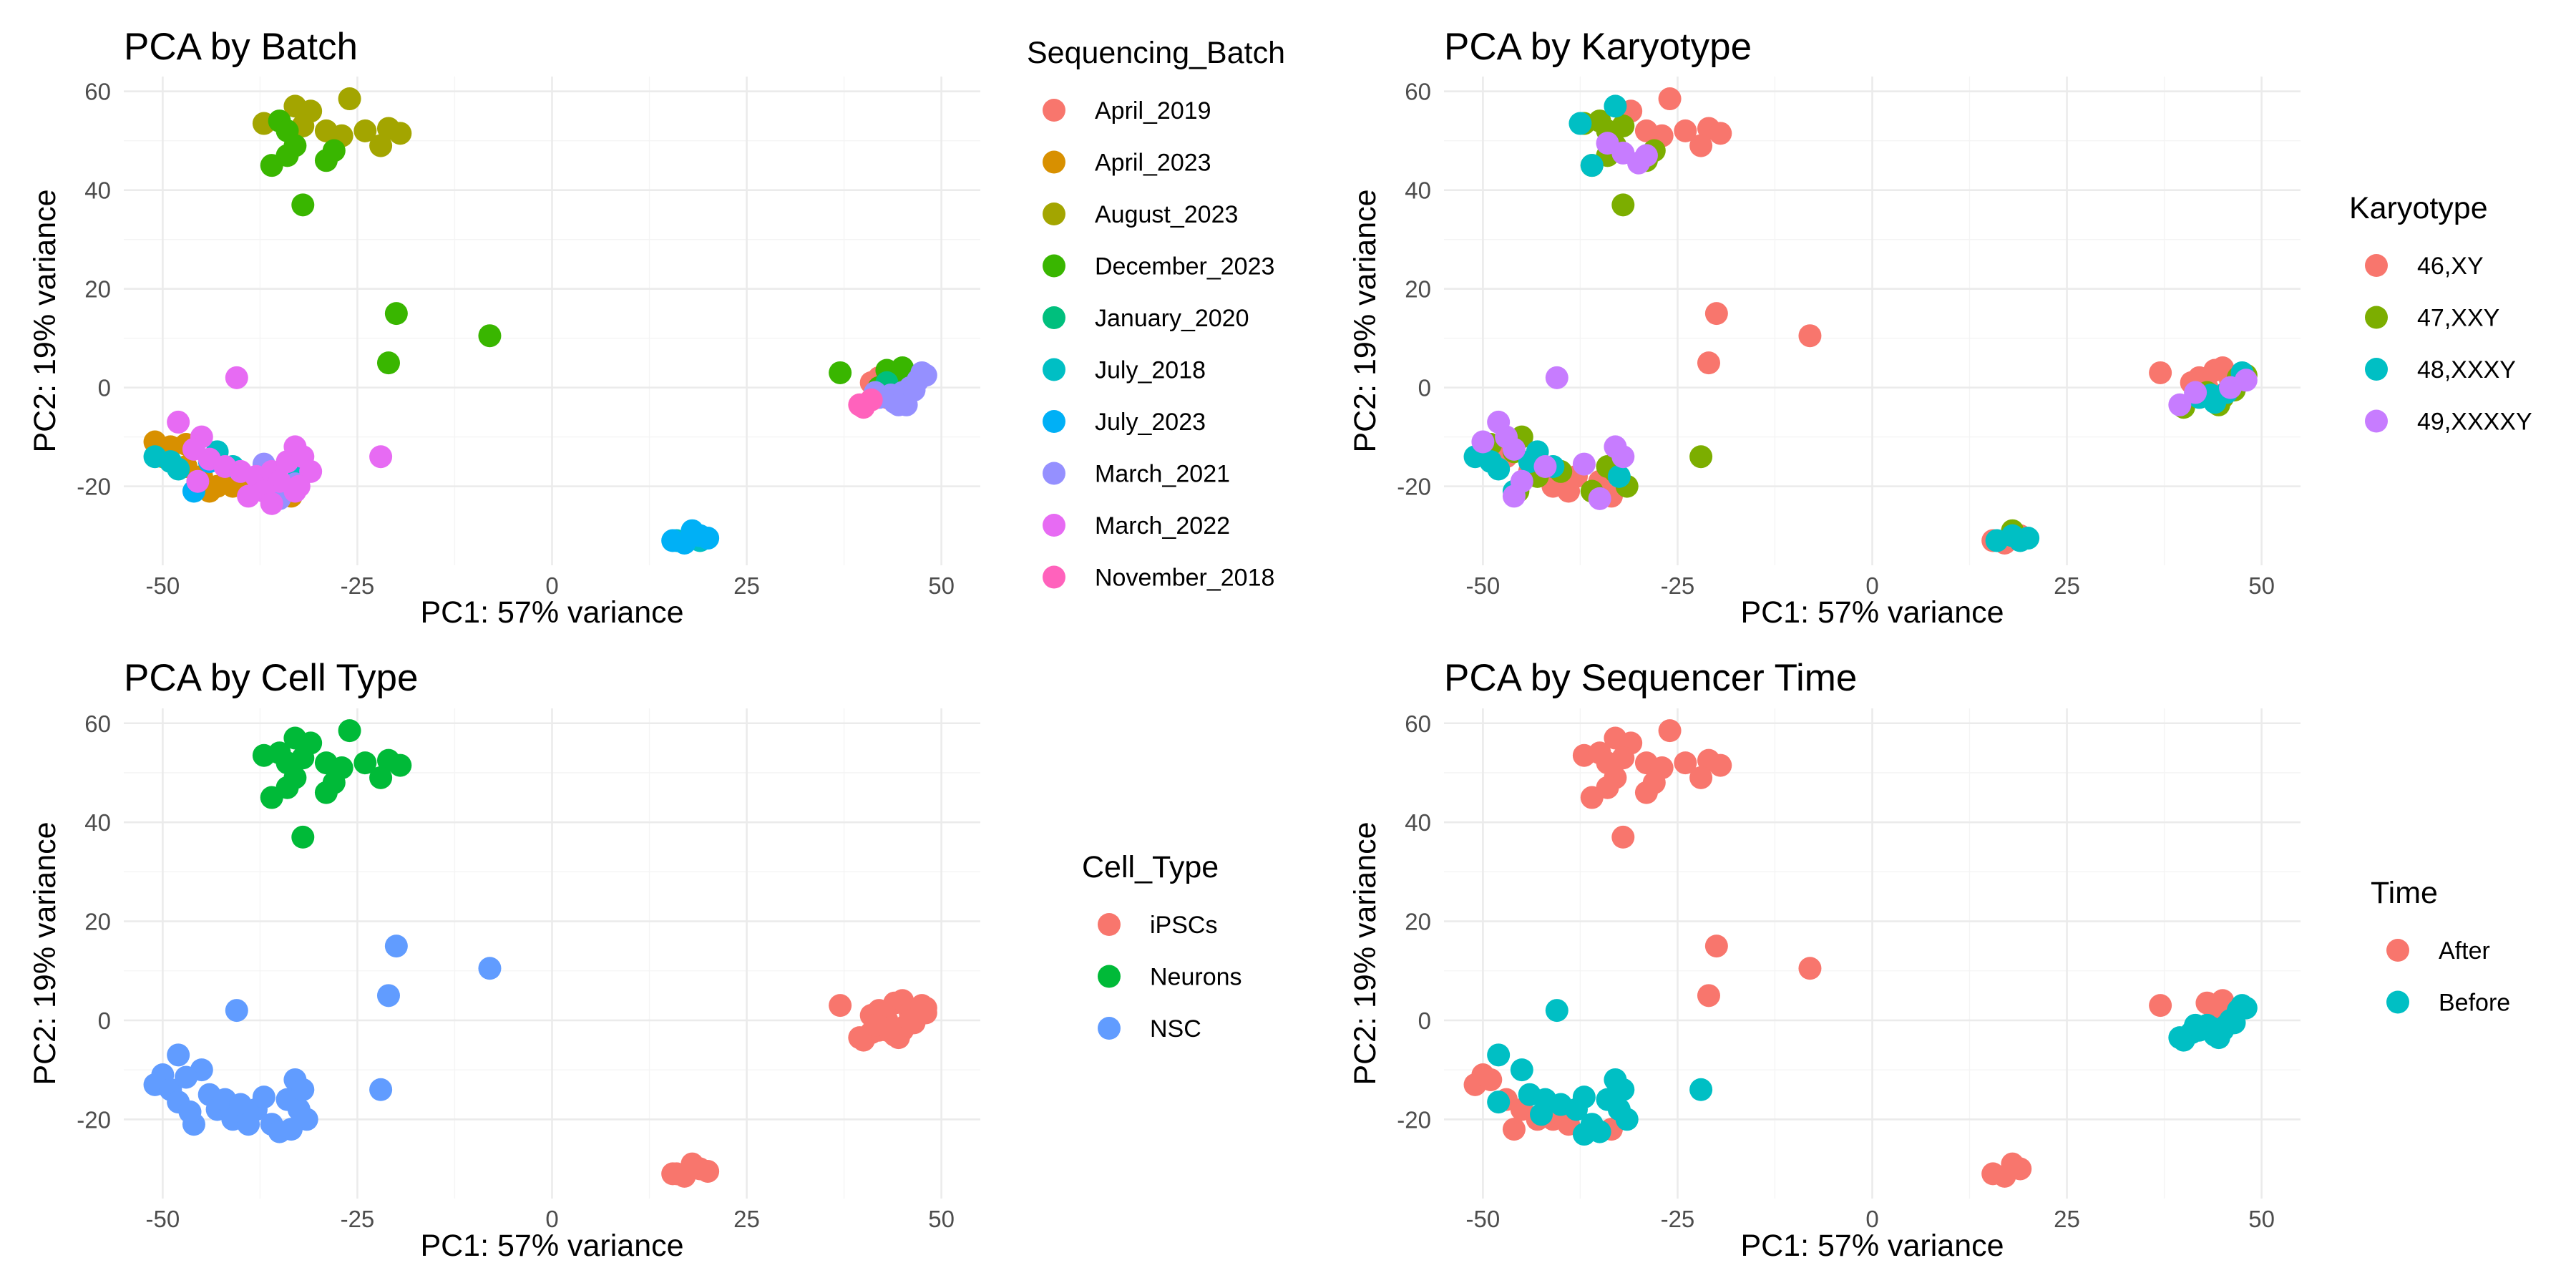 Image resolution: width=2576 pixels, height=1288 pixels. Describe the element at coordinates (2067, 585) in the screenshot. I see `x-tick-label: 25` at that location.